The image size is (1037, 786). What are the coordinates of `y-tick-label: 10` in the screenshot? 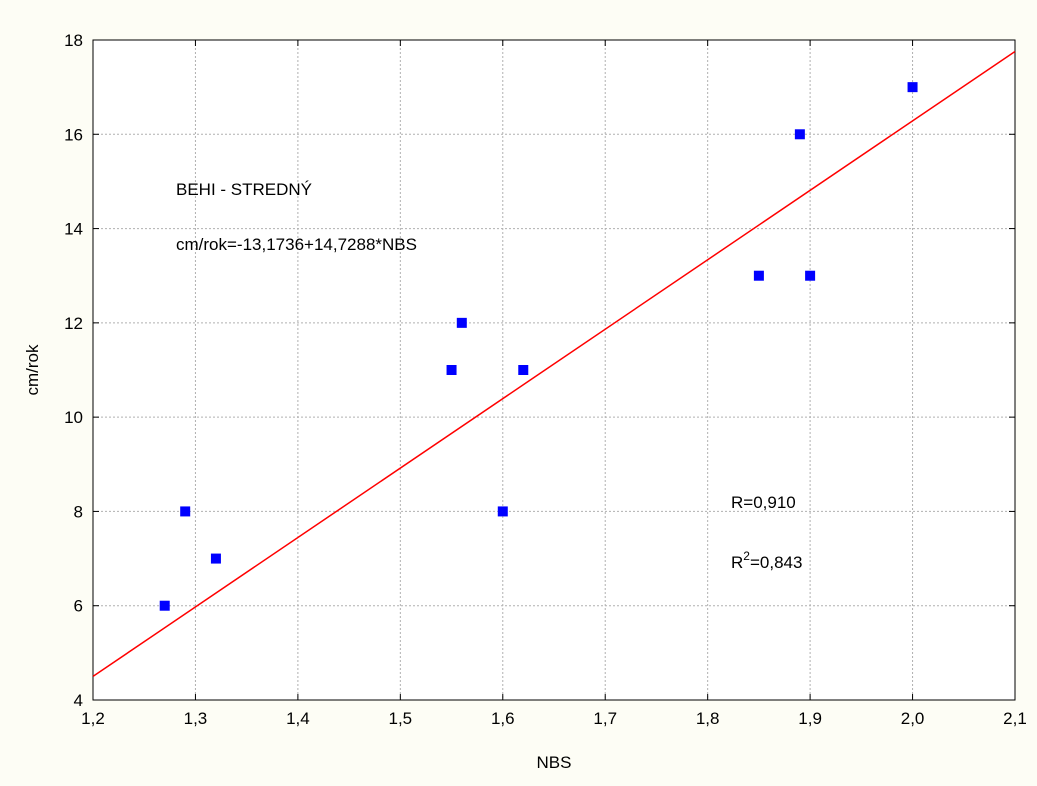 It's located at (73, 417).